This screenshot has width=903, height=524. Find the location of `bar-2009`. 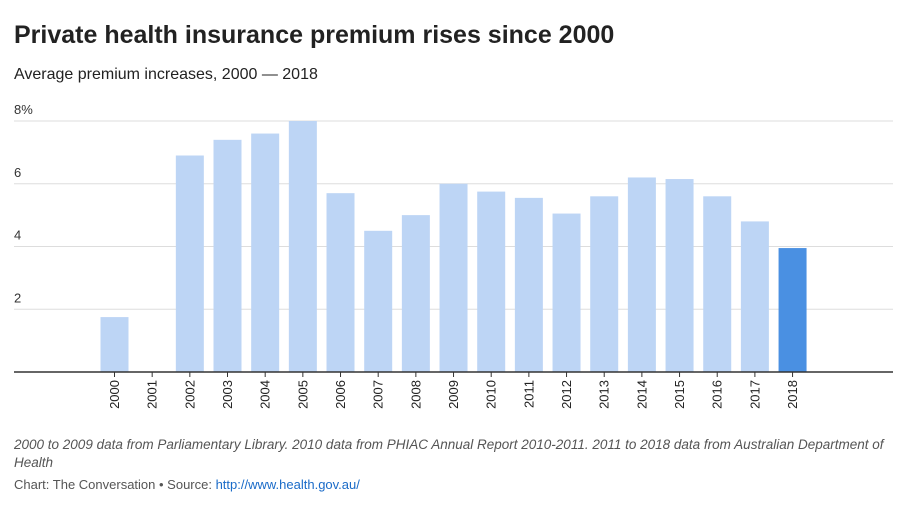

bar-2009 is located at coordinates (453, 277).